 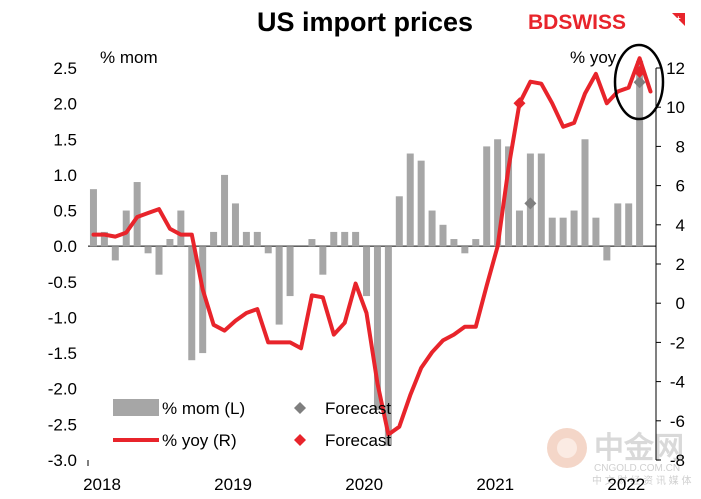 I want to click on chart-title: US import prices, so click(x=365, y=22).